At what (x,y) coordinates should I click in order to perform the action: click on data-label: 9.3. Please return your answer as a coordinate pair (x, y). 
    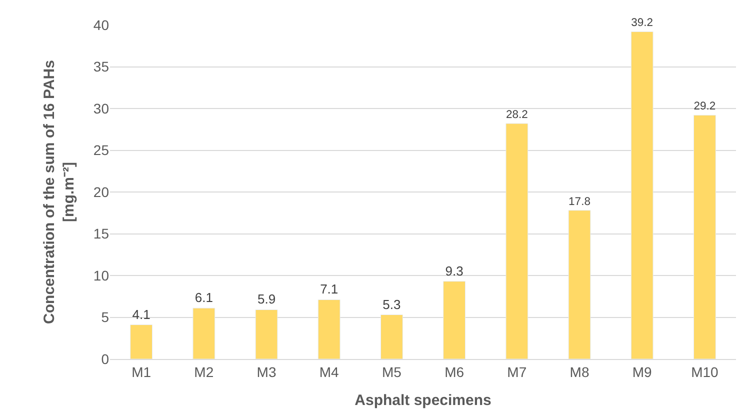
    Looking at the image, I should click on (454, 270).